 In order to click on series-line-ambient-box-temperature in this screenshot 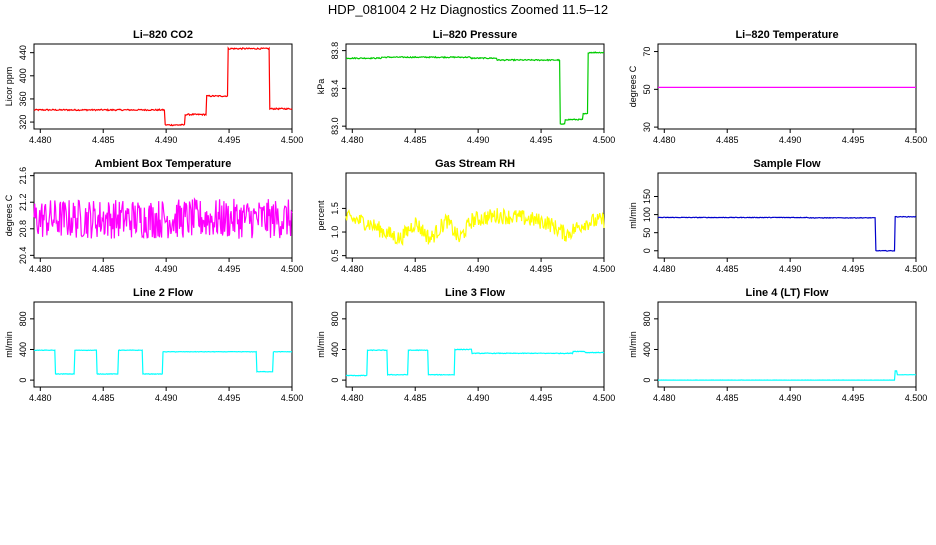, I will do `click(163, 218)`.